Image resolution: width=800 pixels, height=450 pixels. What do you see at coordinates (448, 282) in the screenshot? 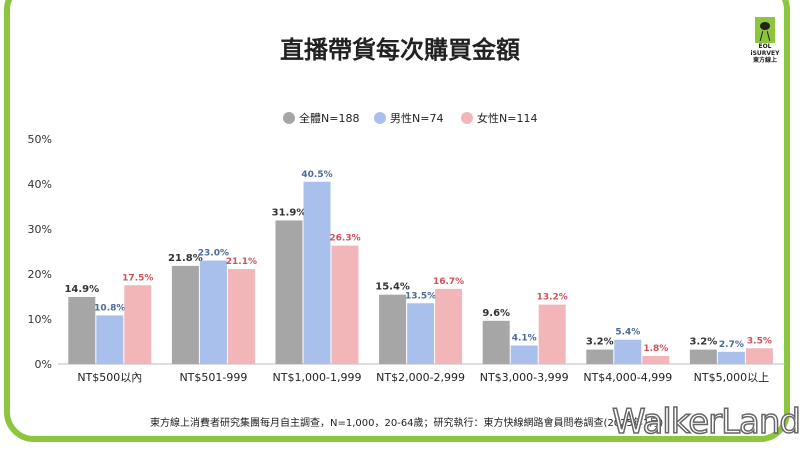
I see `data-label: 16.7%` at bounding box center [448, 282].